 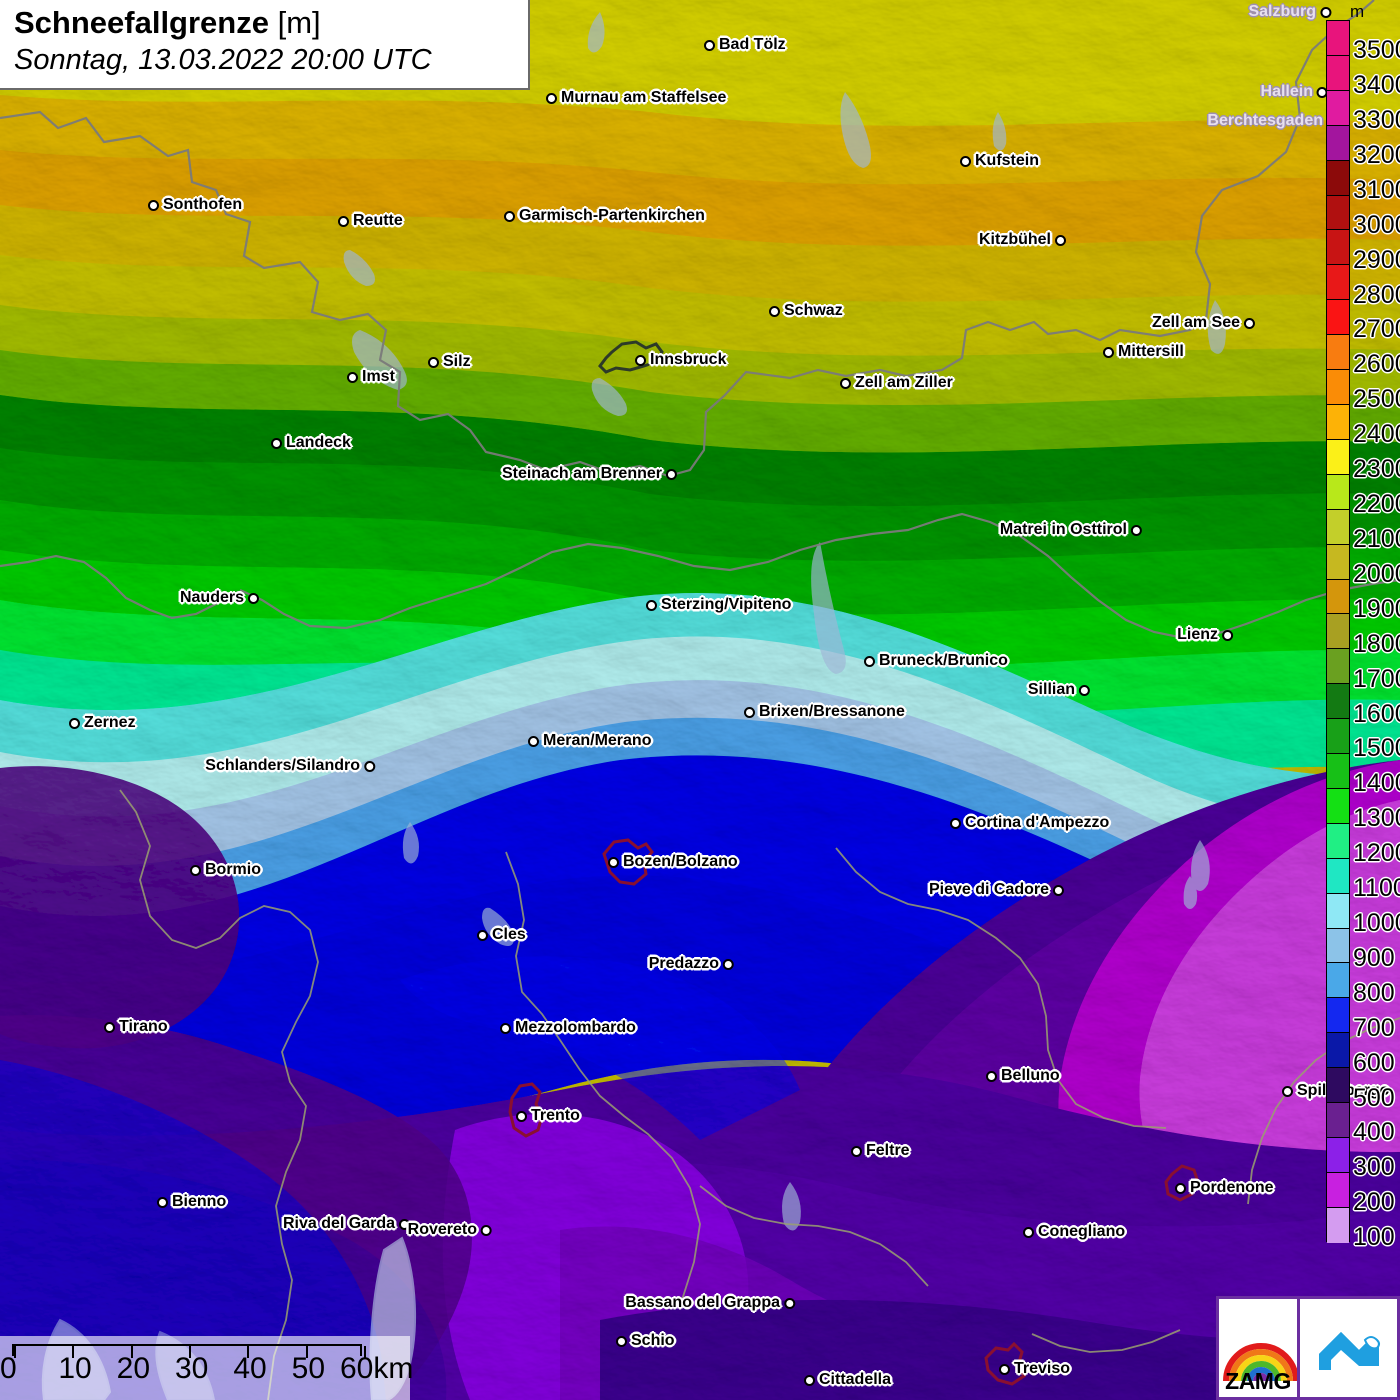 I want to click on city-marker: Meran/Merano, so click(x=589, y=741).